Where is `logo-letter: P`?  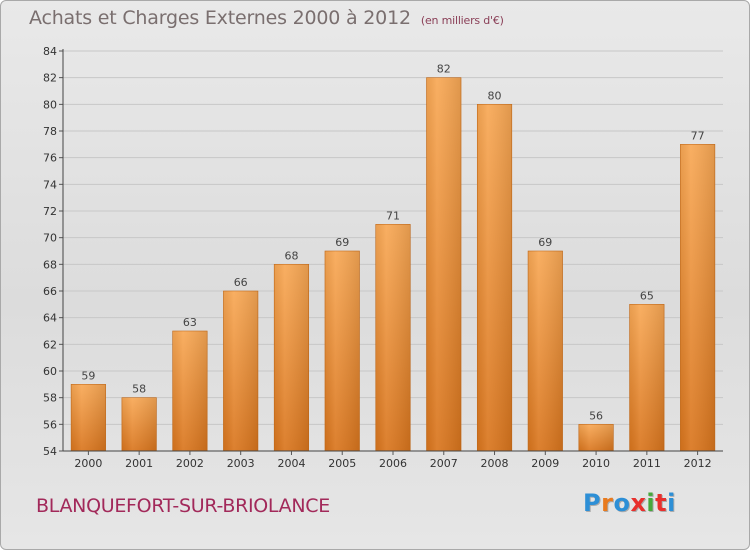 logo-letter: P is located at coordinates (592, 503).